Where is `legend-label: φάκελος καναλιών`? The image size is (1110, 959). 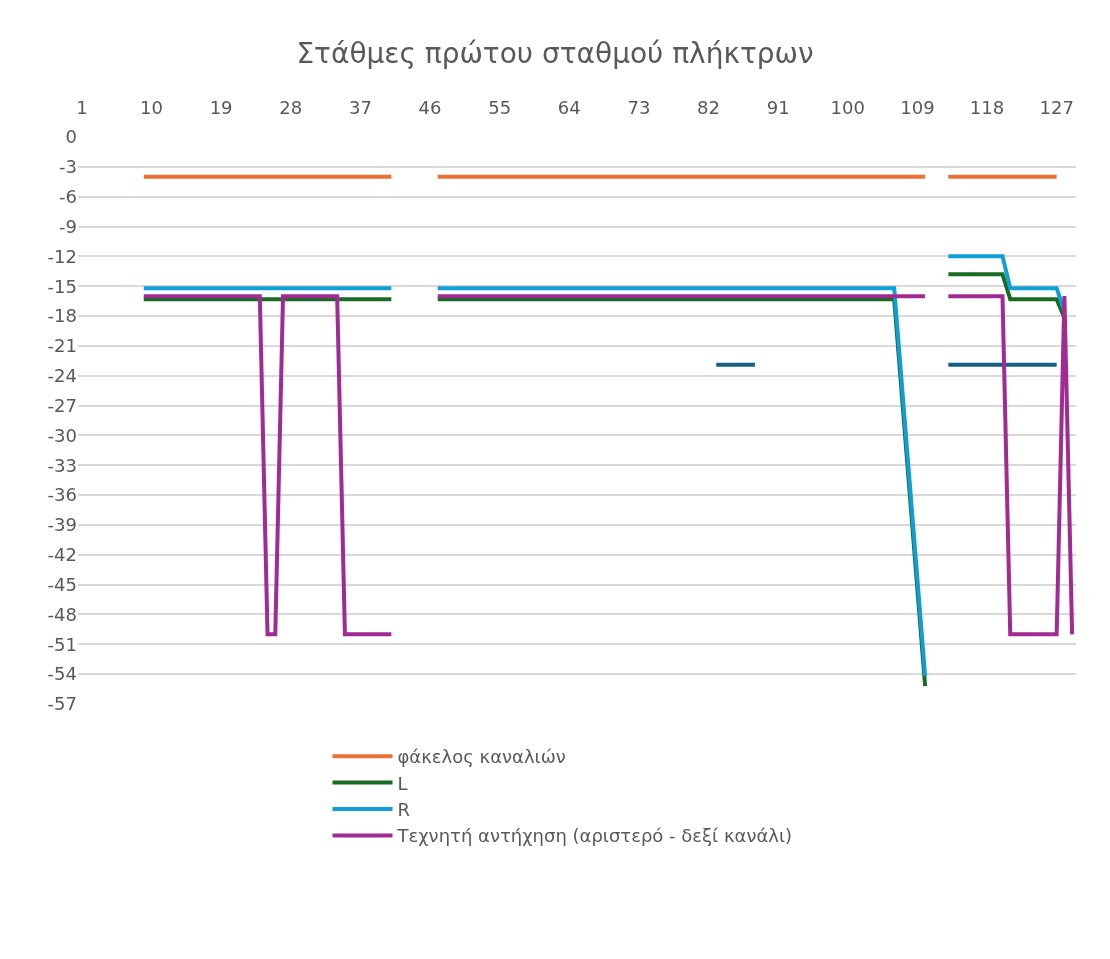
legend-label: φάκελος καναλιών is located at coordinates (481, 757).